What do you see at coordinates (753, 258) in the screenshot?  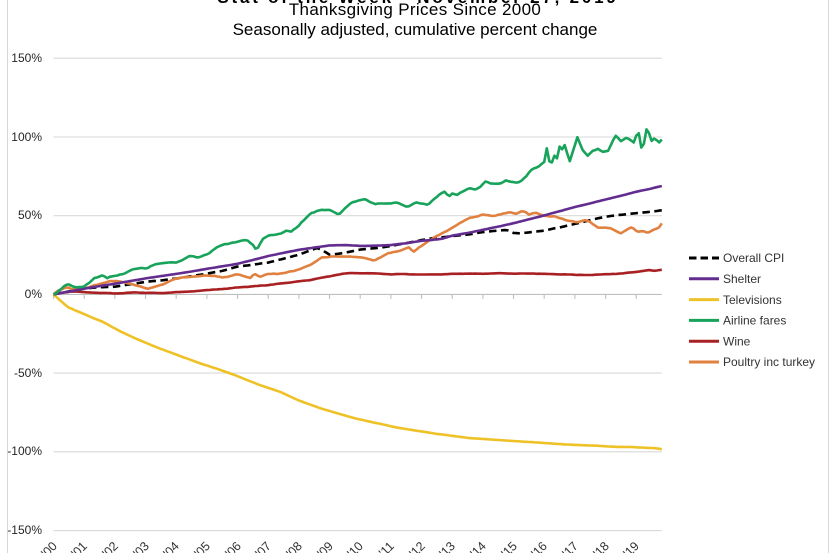 I see `svg-text: Overall CPI` at bounding box center [753, 258].